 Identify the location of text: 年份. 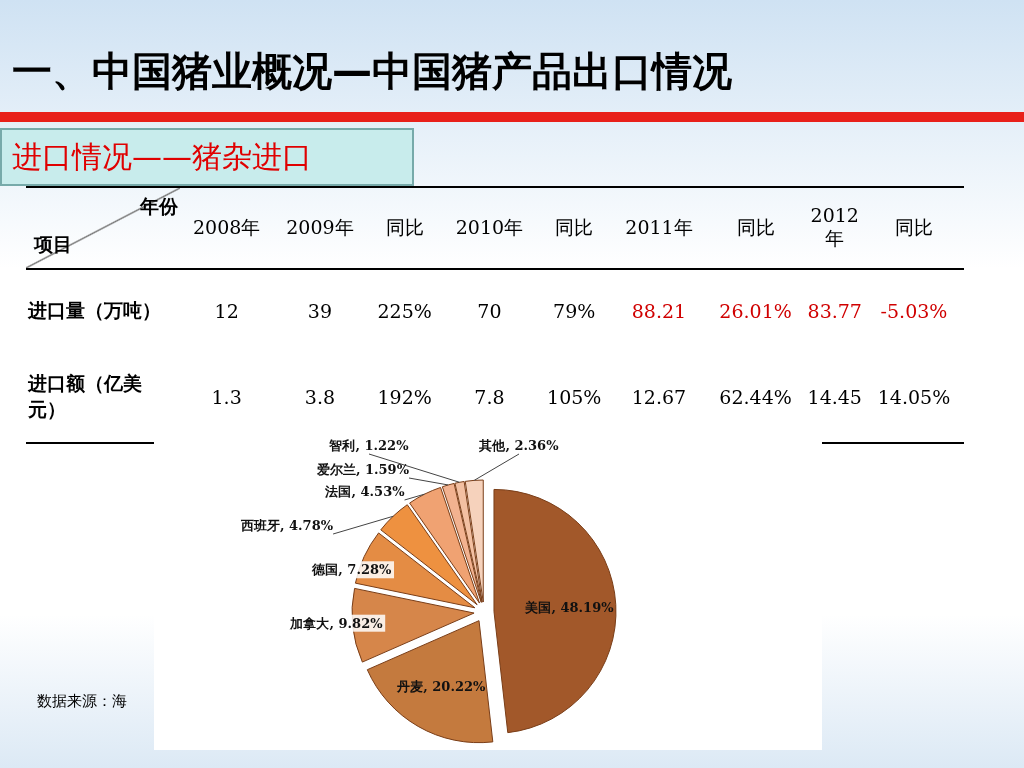
(159, 206).